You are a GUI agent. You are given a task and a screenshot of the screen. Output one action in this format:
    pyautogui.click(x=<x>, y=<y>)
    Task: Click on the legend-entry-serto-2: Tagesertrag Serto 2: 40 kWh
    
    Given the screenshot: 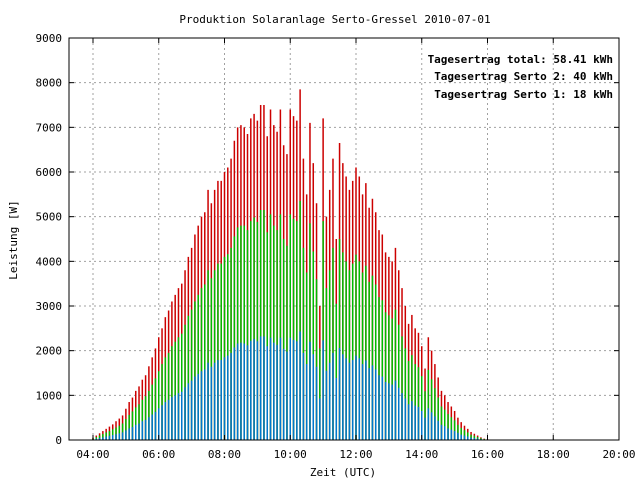 What is the action you would take?
    pyautogui.click(x=523, y=76)
    